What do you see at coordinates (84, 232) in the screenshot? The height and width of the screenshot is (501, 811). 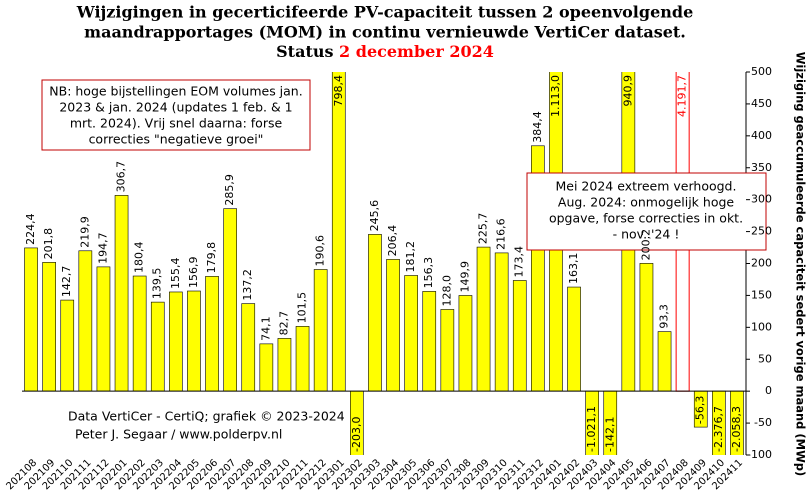 I see `value-label: 219,9` at bounding box center [84, 232].